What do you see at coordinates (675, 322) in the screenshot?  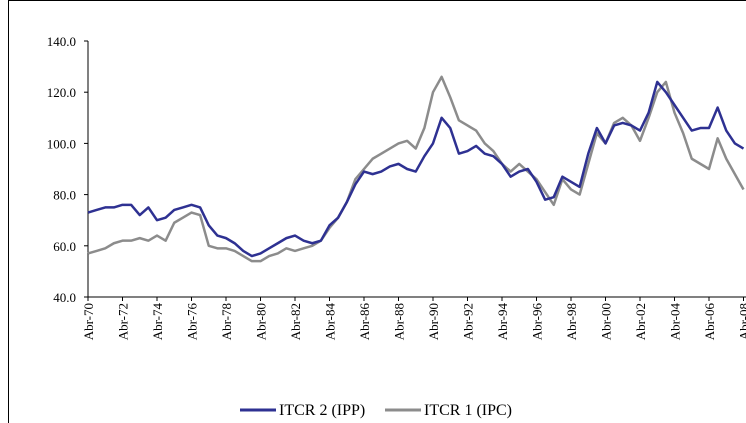 I see `x-tick-label: Abr-04` at bounding box center [675, 322].